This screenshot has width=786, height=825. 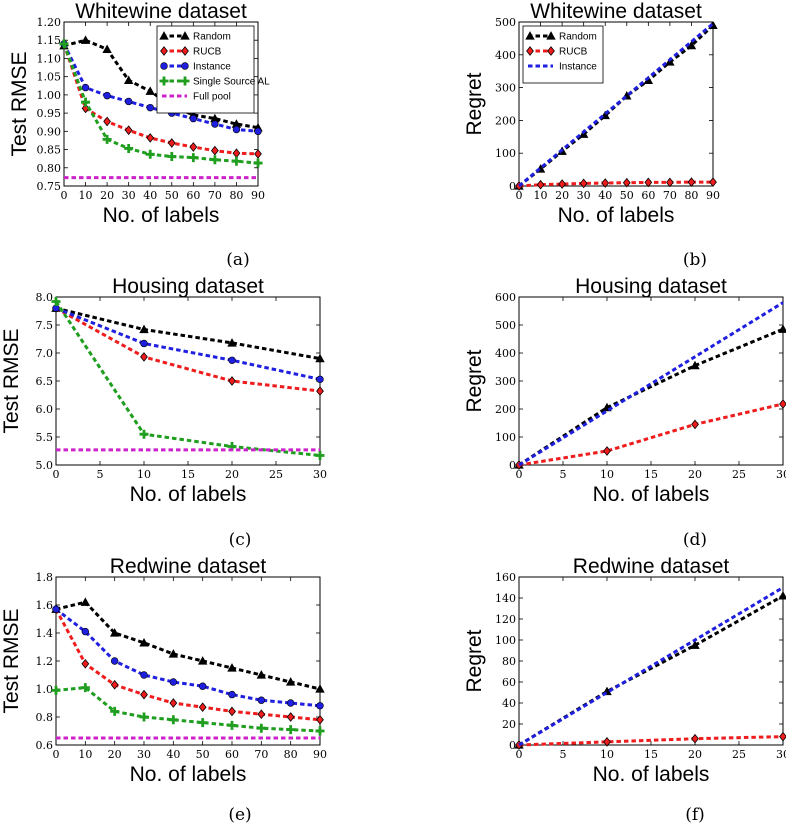 What do you see at coordinates (695, 754) in the screenshot?
I see `x-tick-label: 20` at bounding box center [695, 754].